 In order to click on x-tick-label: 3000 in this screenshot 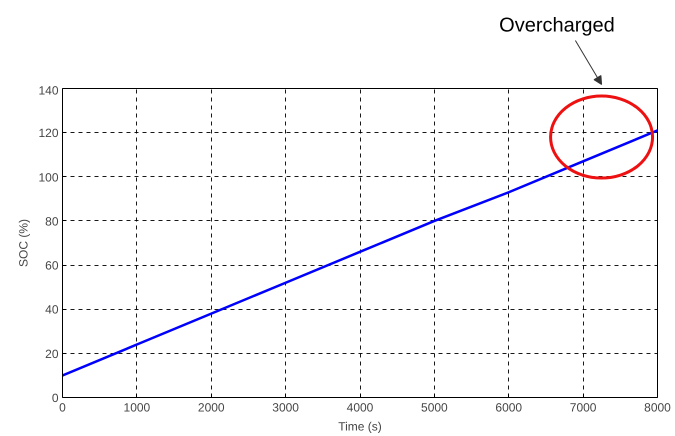, I will do `click(286, 407)`.